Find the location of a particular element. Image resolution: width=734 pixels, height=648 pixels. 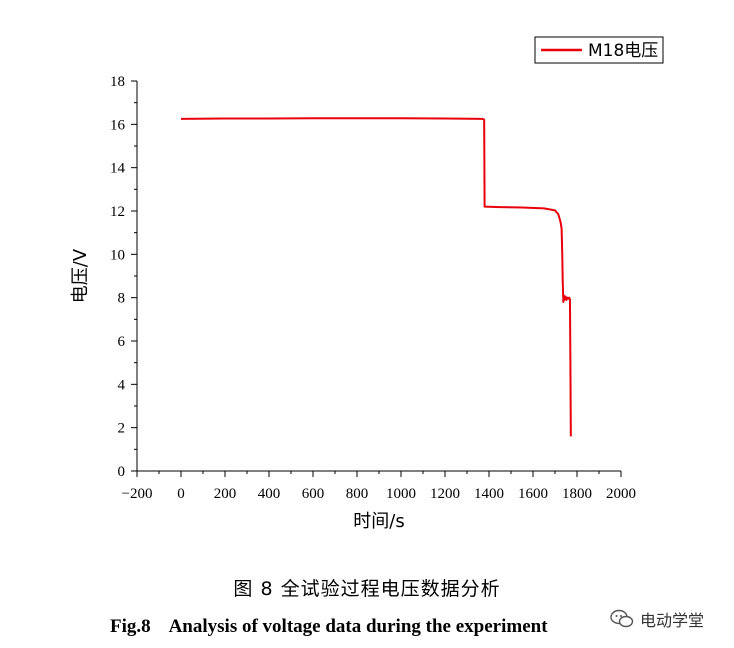

x-tick-label: 1000 is located at coordinates (401, 494).